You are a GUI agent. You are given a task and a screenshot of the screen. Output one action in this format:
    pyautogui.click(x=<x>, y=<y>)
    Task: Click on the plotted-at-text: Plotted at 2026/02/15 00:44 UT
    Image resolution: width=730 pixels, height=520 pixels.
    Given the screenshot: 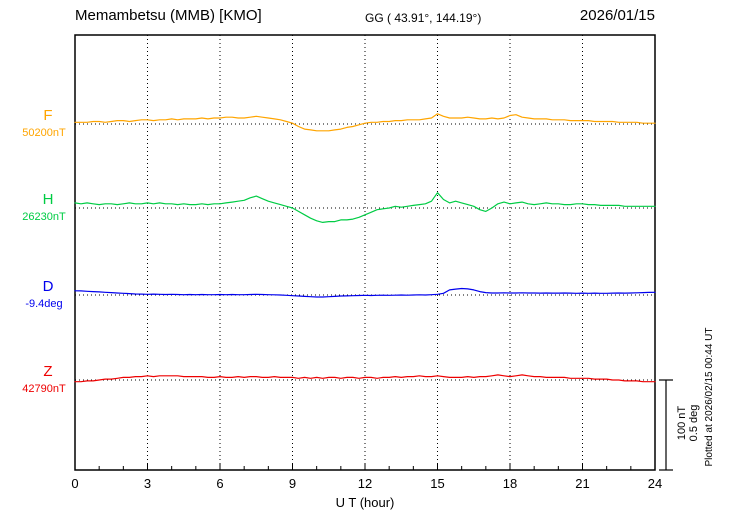 What is the action you would take?
    pyautogui.click(x=709, y=397)
    